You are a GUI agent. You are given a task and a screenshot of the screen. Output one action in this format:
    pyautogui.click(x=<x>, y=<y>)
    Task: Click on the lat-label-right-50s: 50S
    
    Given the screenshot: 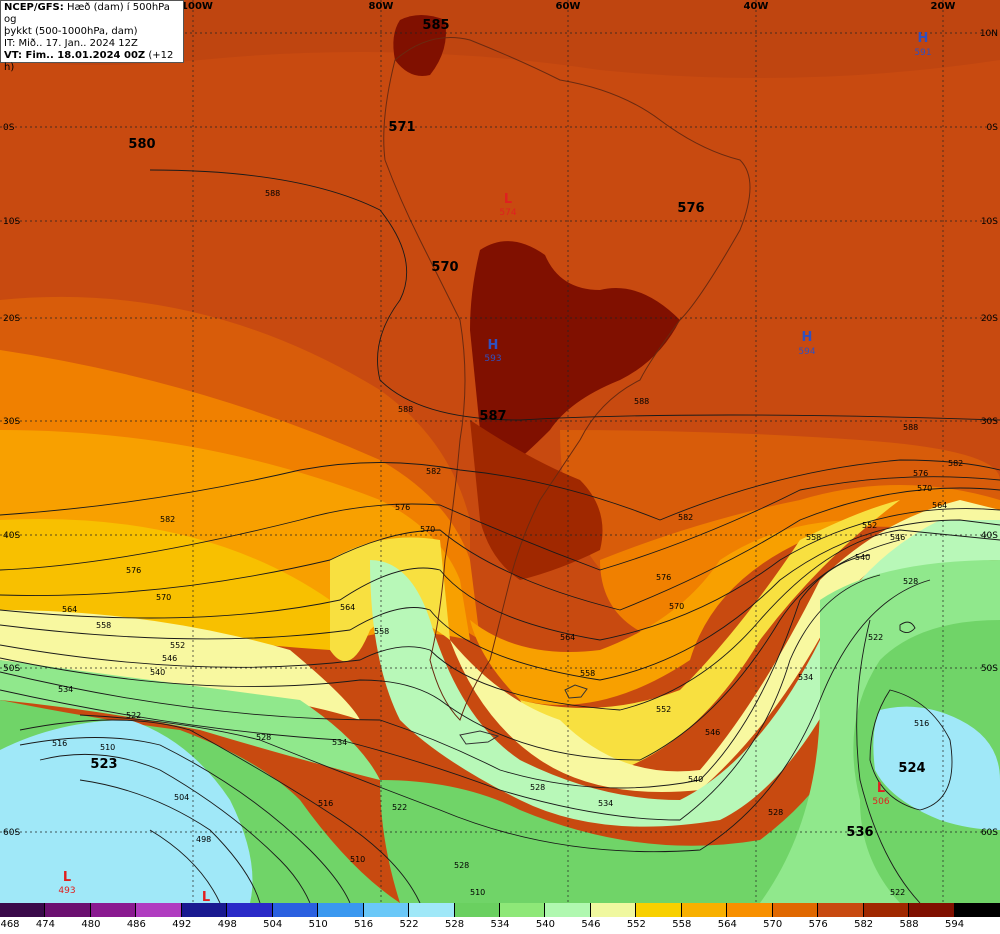 What is the action you would take?
    pyautogui.click(x=989, y=669)
    